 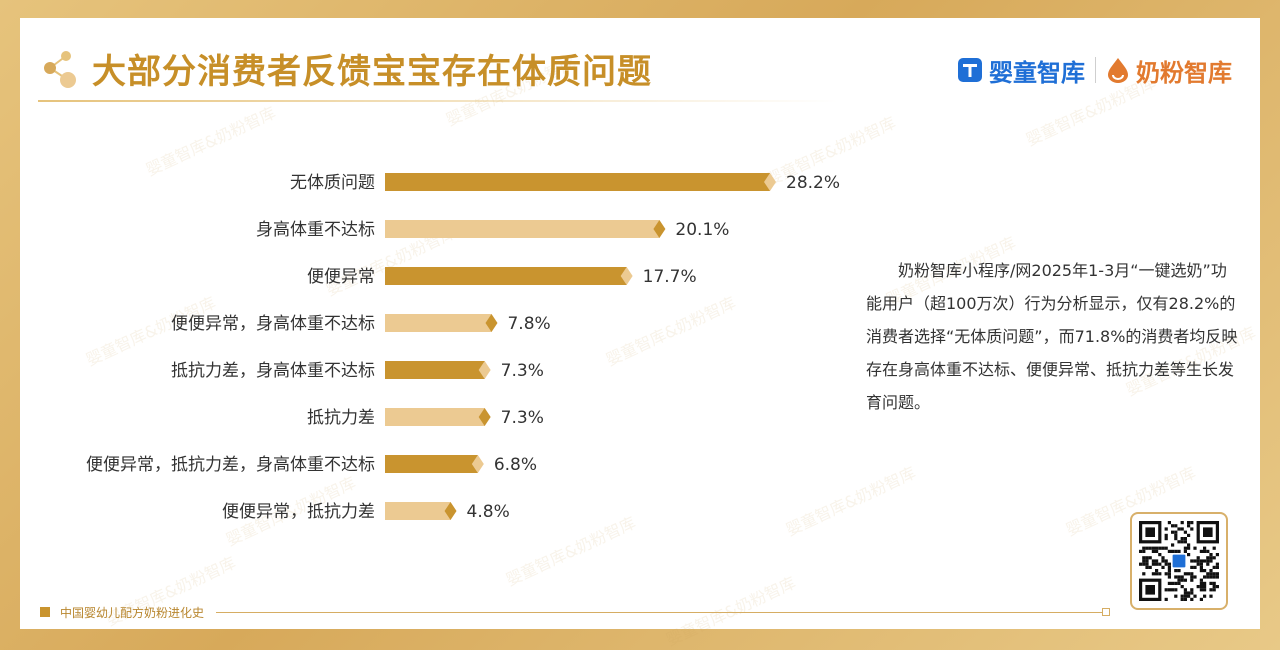 What do you see at coordinates (332, 183) in the screenshot?
I see `category-label: 无体质问题` at bounding box center [332, 183].